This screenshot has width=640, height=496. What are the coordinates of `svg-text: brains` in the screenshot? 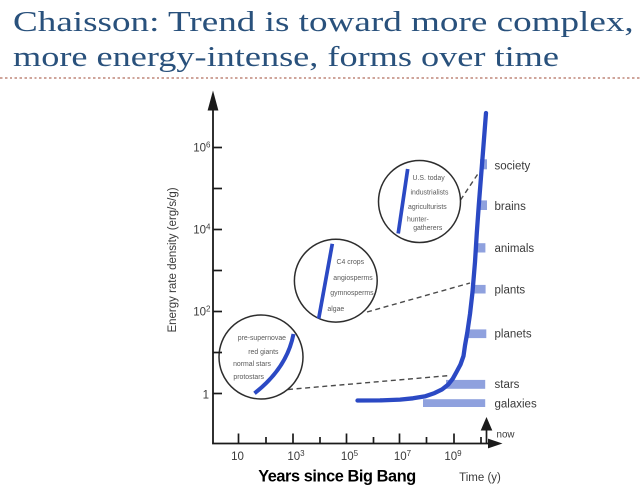 It's located at (511, 207).